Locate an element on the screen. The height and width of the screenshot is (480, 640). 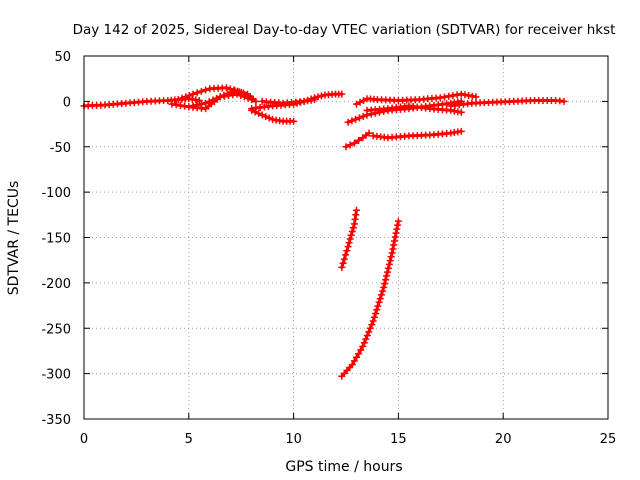
y-tick-label: -350 is located at coordinates (56, 420).